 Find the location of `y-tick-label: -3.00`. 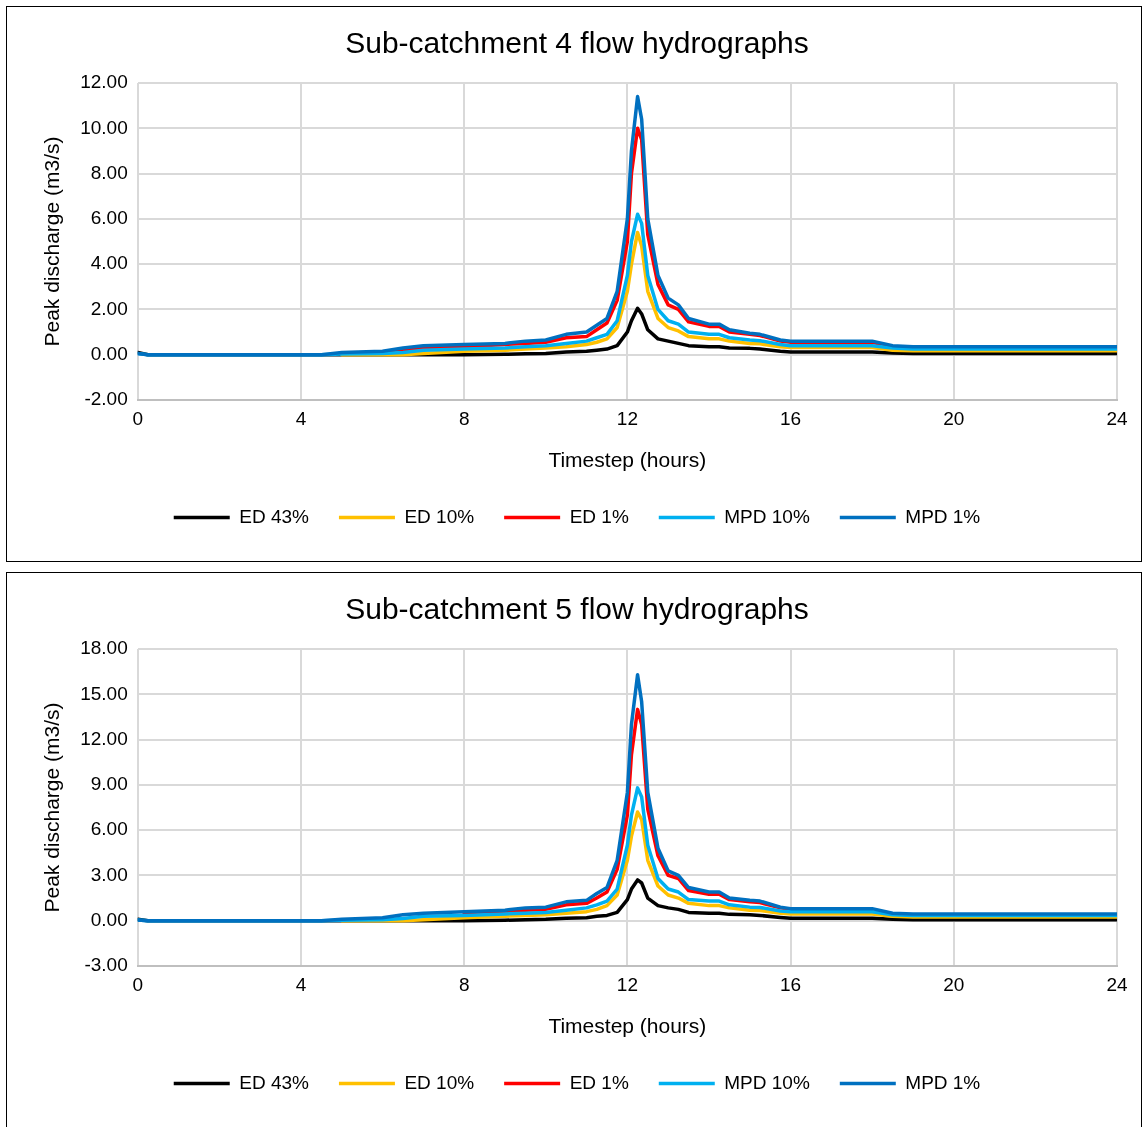

y-tick-label: -3.00 is located at coordinates (106, 965).